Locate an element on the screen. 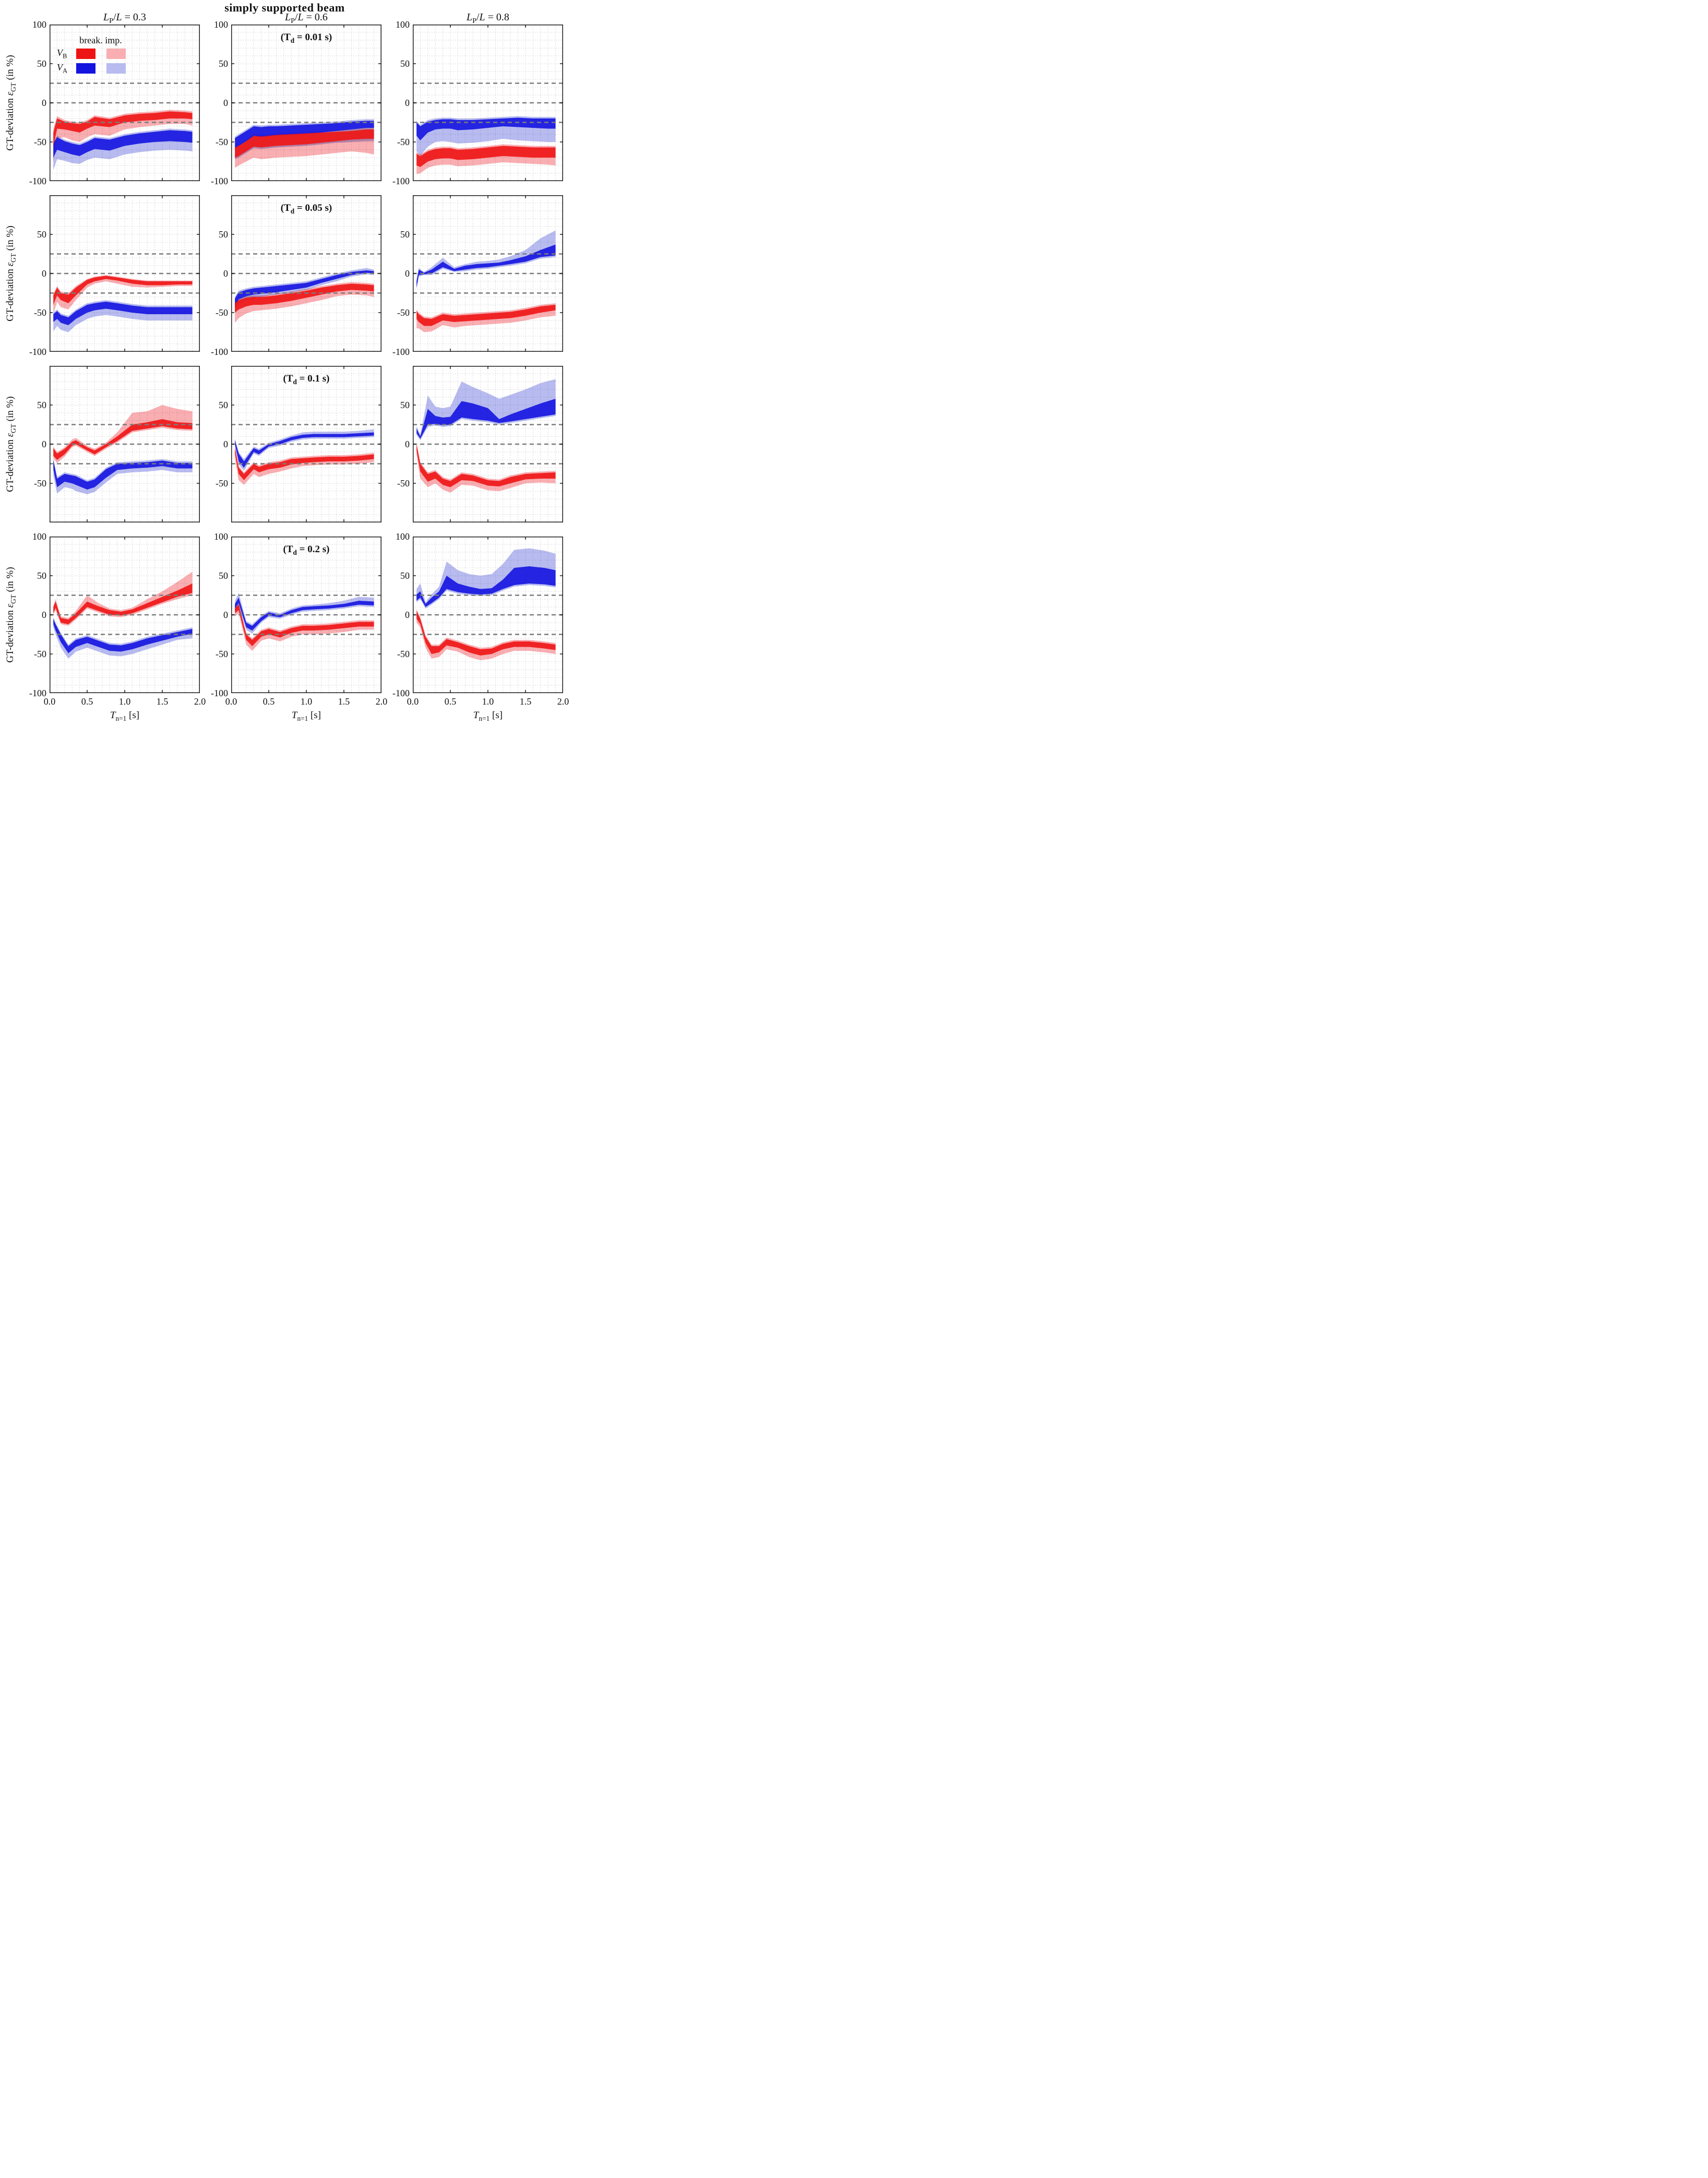  plot-legend: break. imp. VB VA is located at coordinates (125, 53).